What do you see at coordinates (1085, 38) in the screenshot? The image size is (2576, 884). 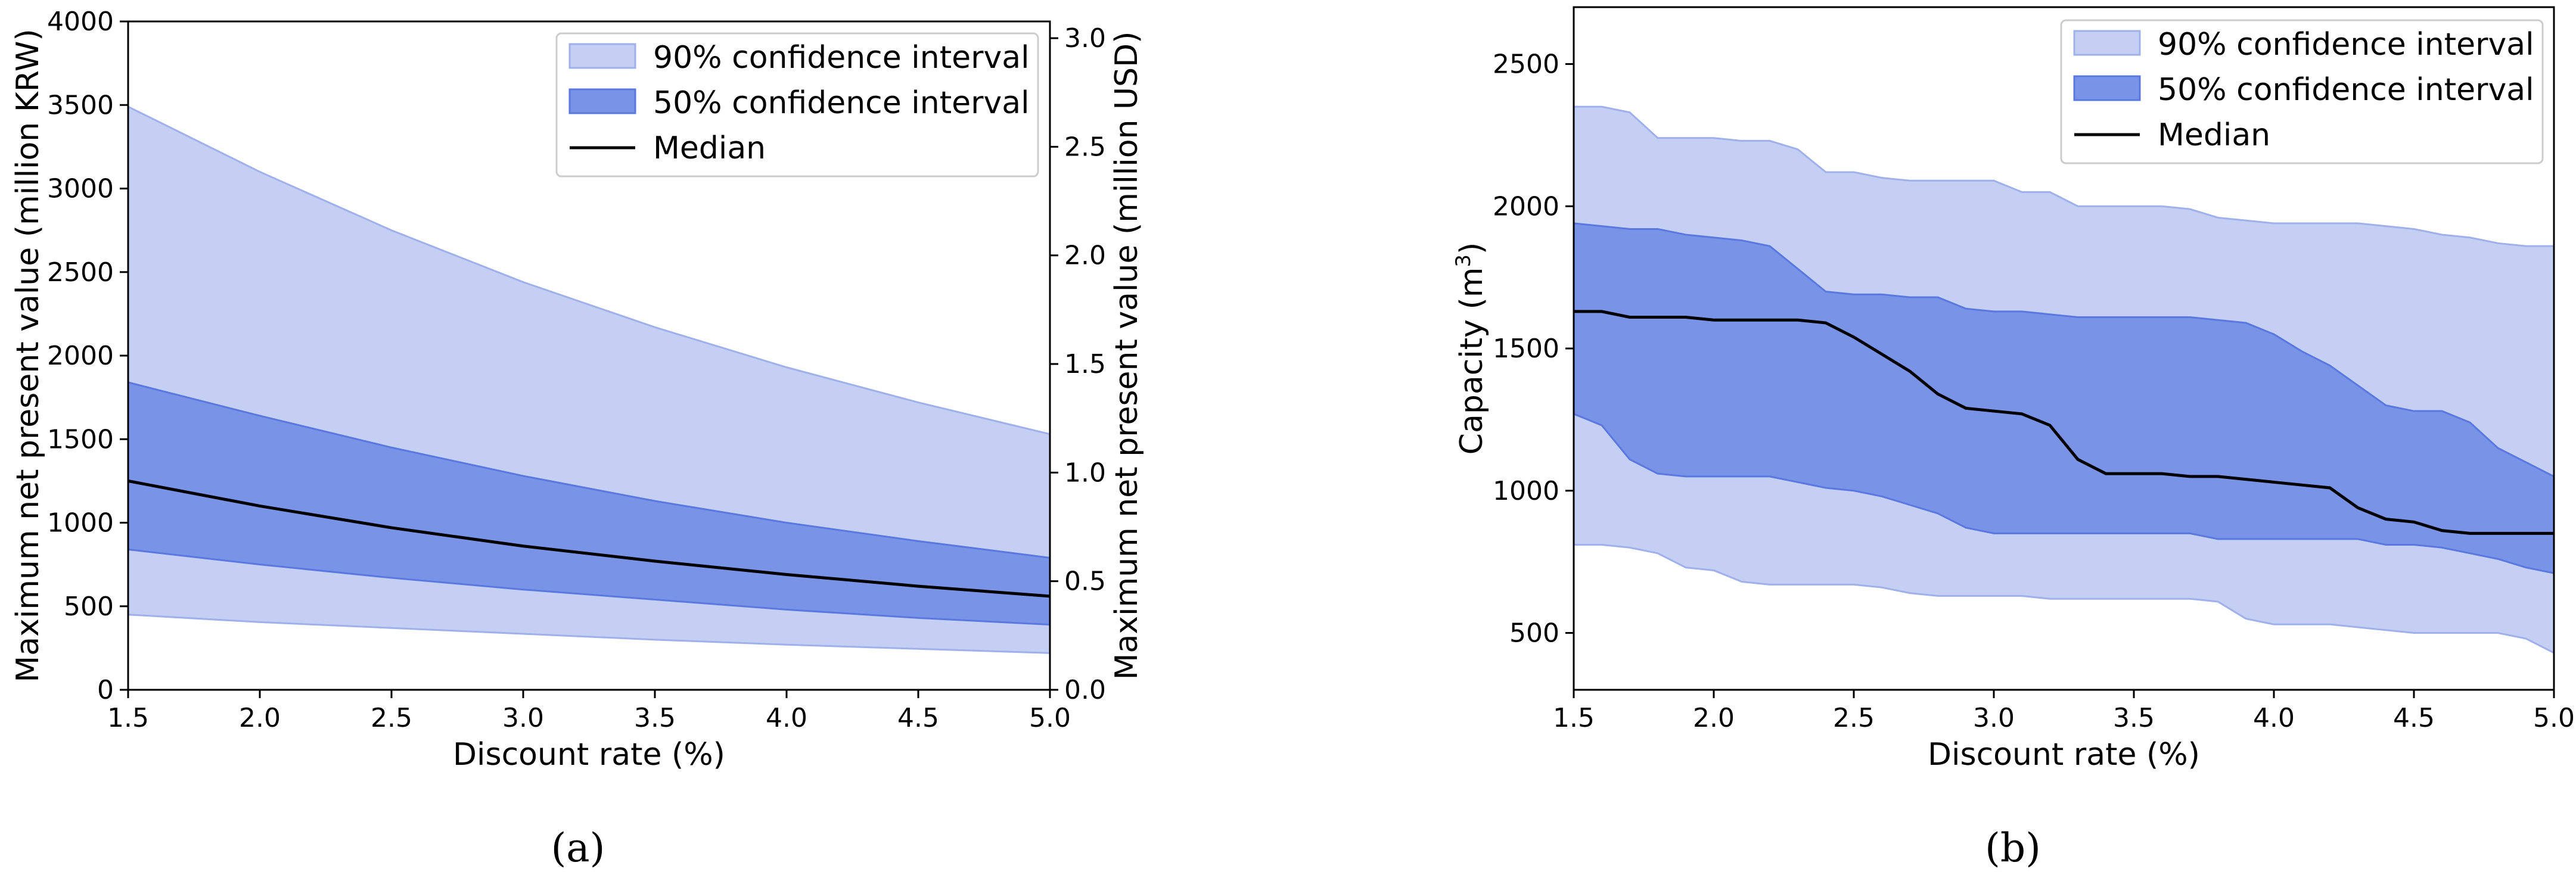 I see `a-right-y-tick-label: 3.0` at bounding box center [1085, 38].